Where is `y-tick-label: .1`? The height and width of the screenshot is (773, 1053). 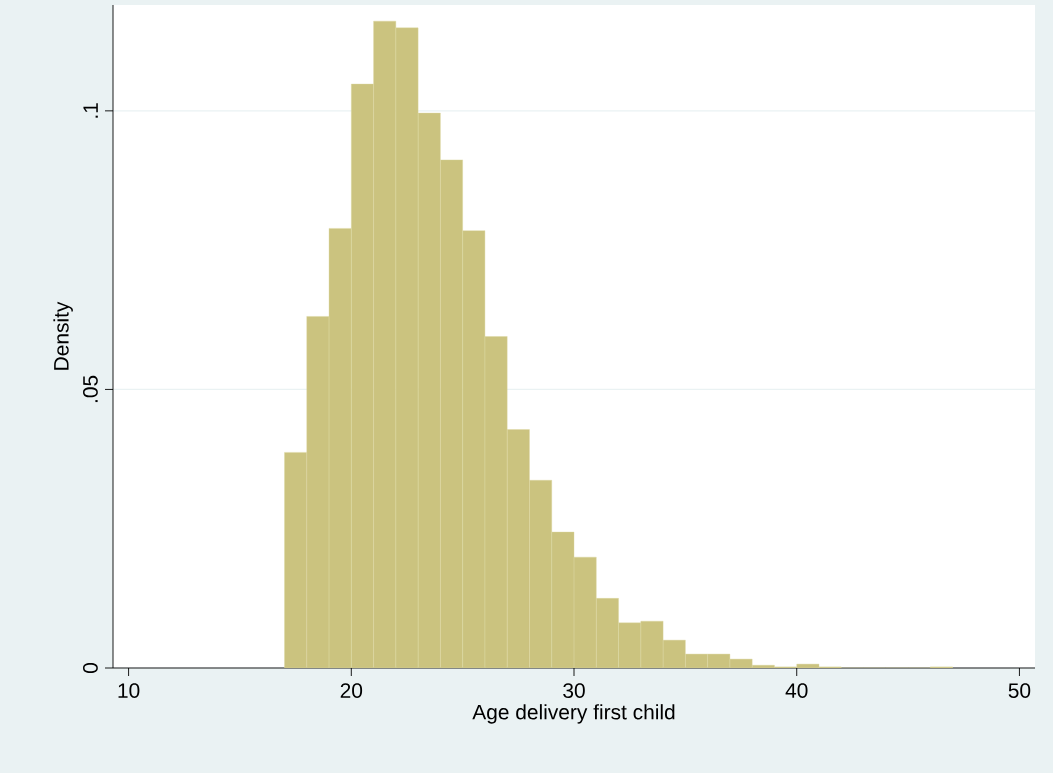
y-tick-label: .1 is located at coordinates (90, 110).